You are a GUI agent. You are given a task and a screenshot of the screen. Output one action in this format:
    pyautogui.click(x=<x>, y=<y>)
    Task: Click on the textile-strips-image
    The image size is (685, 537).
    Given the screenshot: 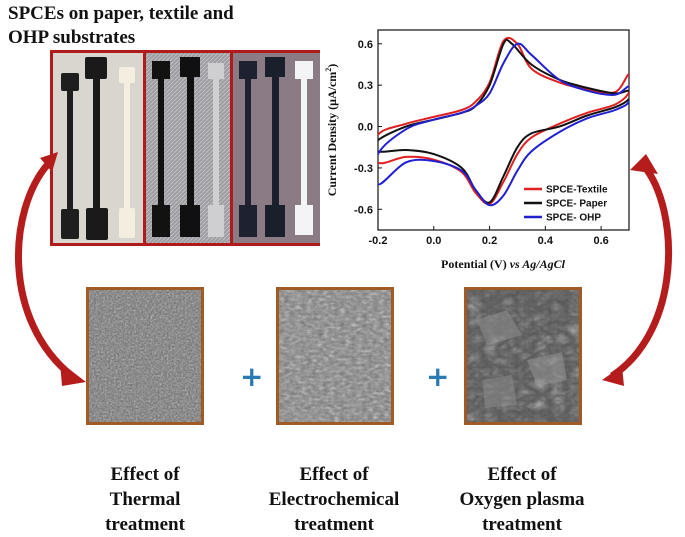 What is the action you would take?
    pyautogui.click(x=189, y=148)
    